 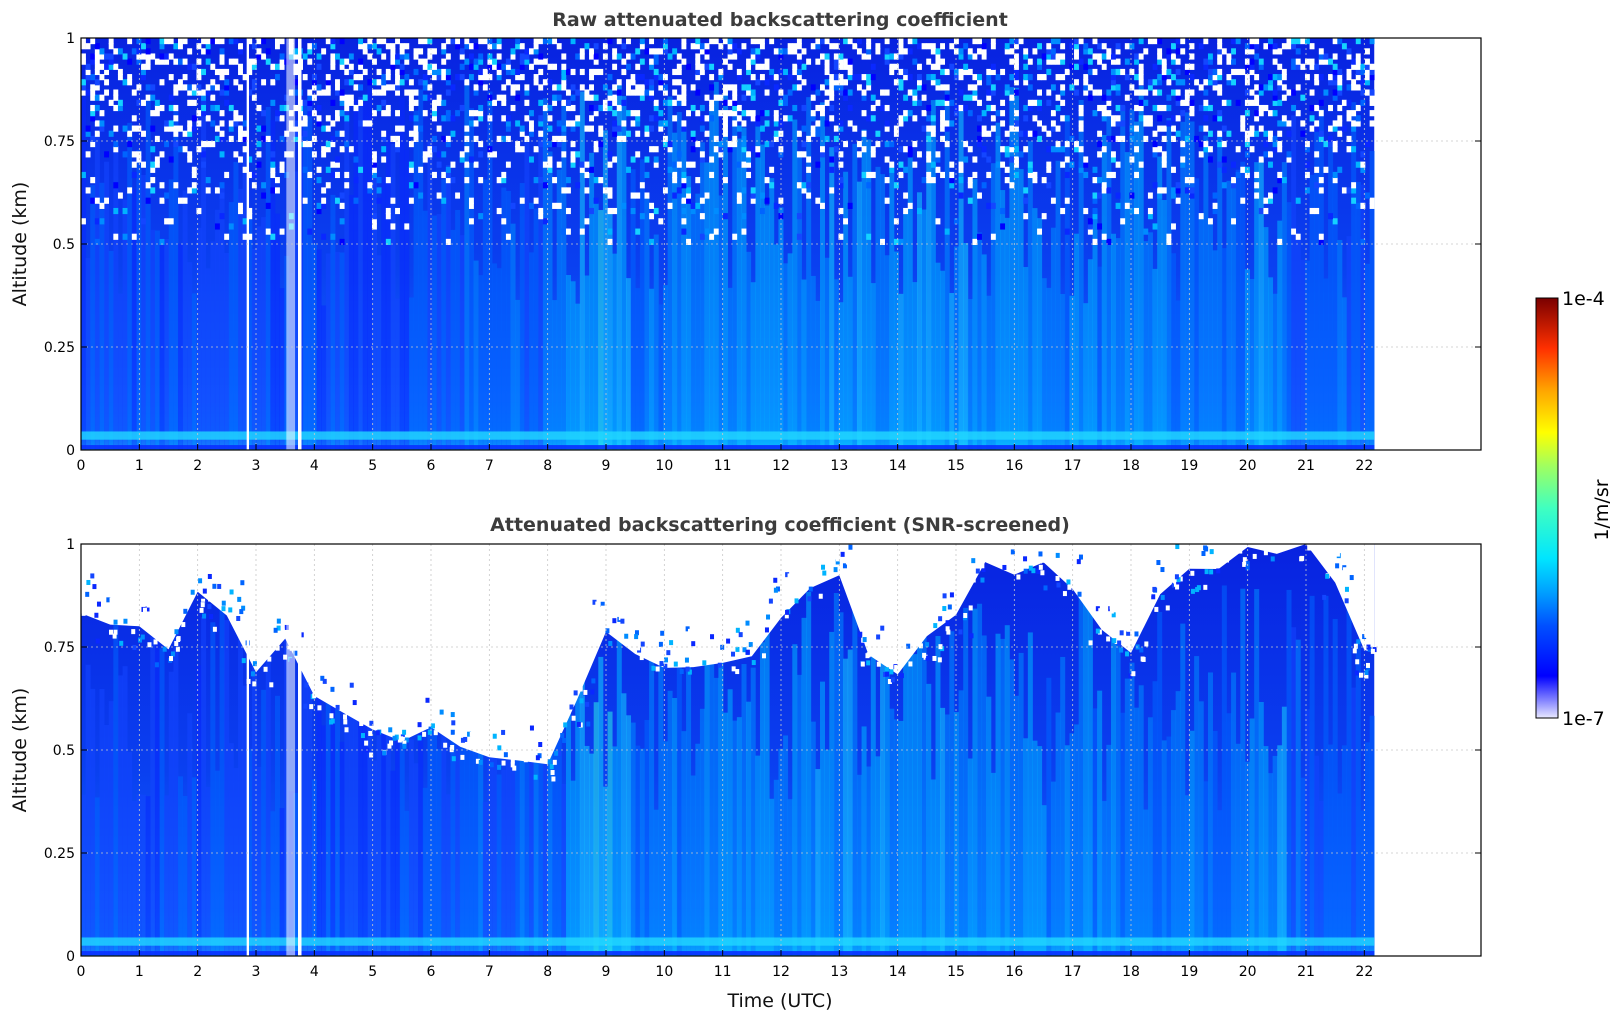 What do you see at coordinates (1547, 508) in the screenshot?
I see `colorbar-gradient` at bounding box center [1547, 508].